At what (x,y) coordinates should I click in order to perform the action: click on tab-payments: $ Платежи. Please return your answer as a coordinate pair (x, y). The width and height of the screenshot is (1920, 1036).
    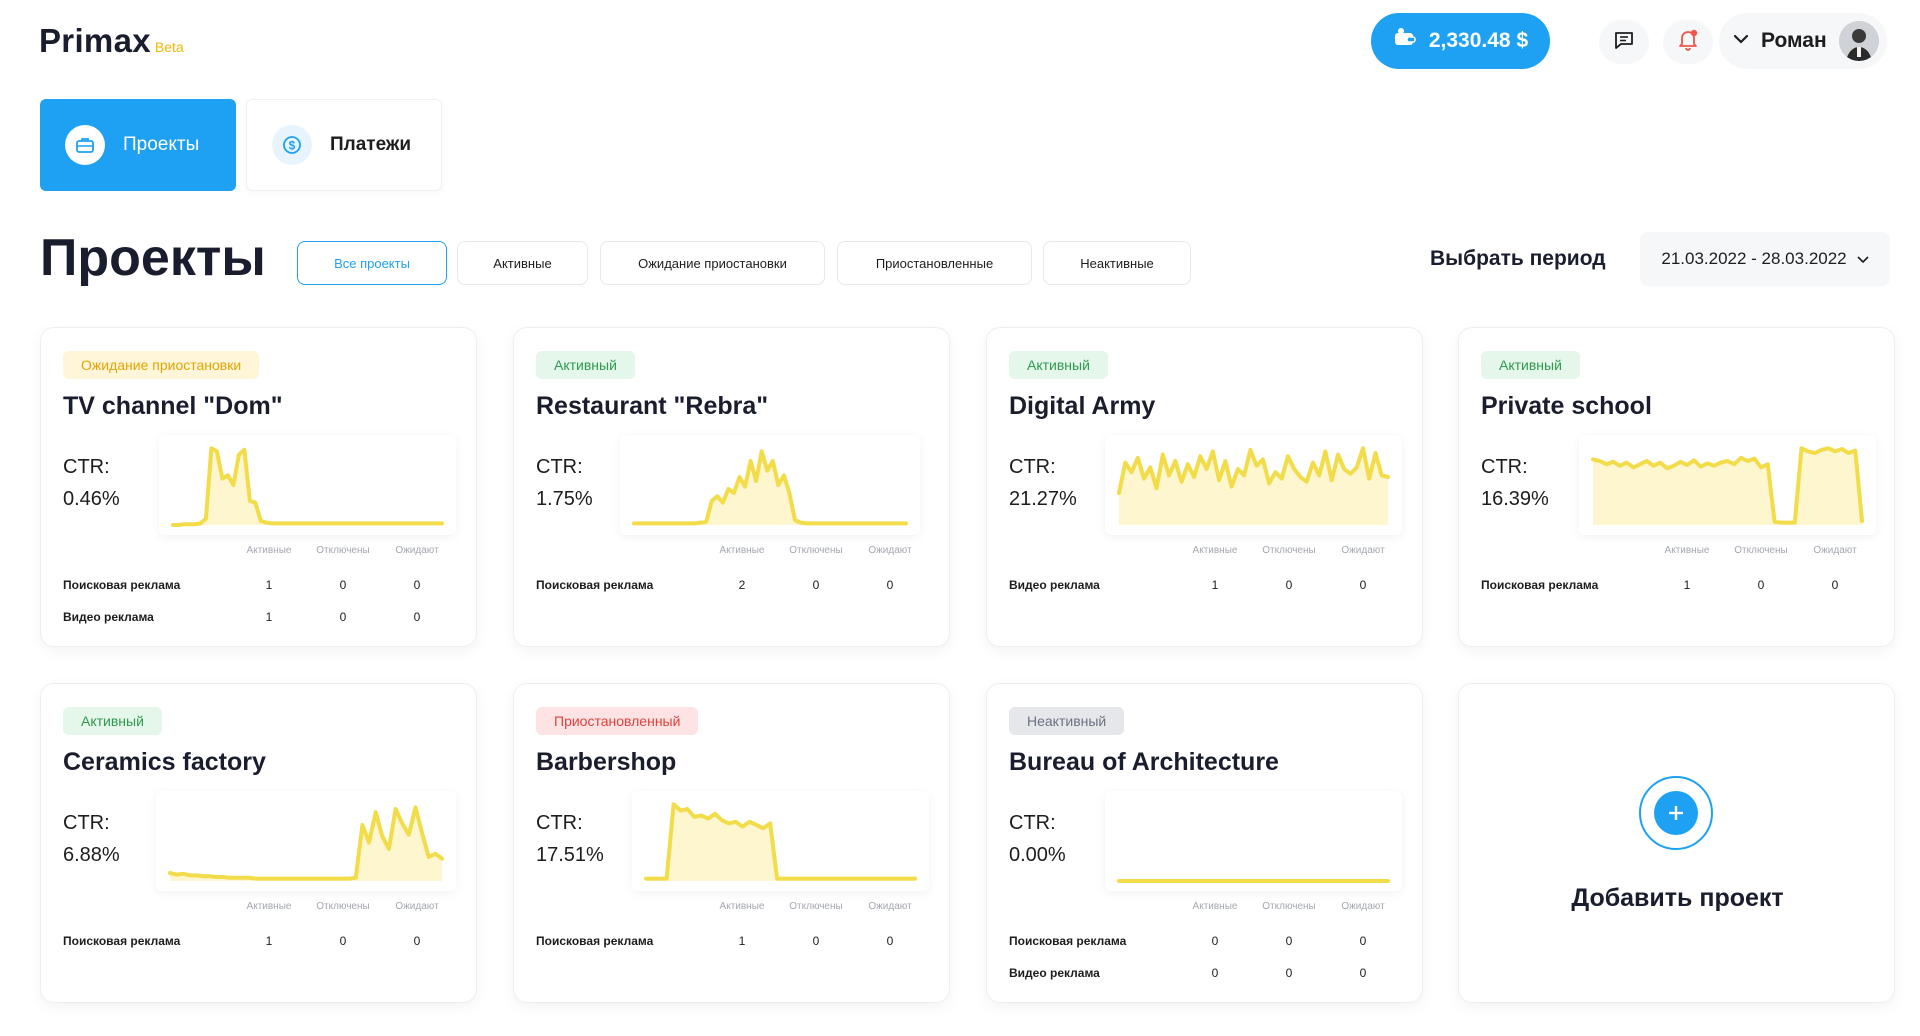
    Looking at the image, I should click on (344, 145).